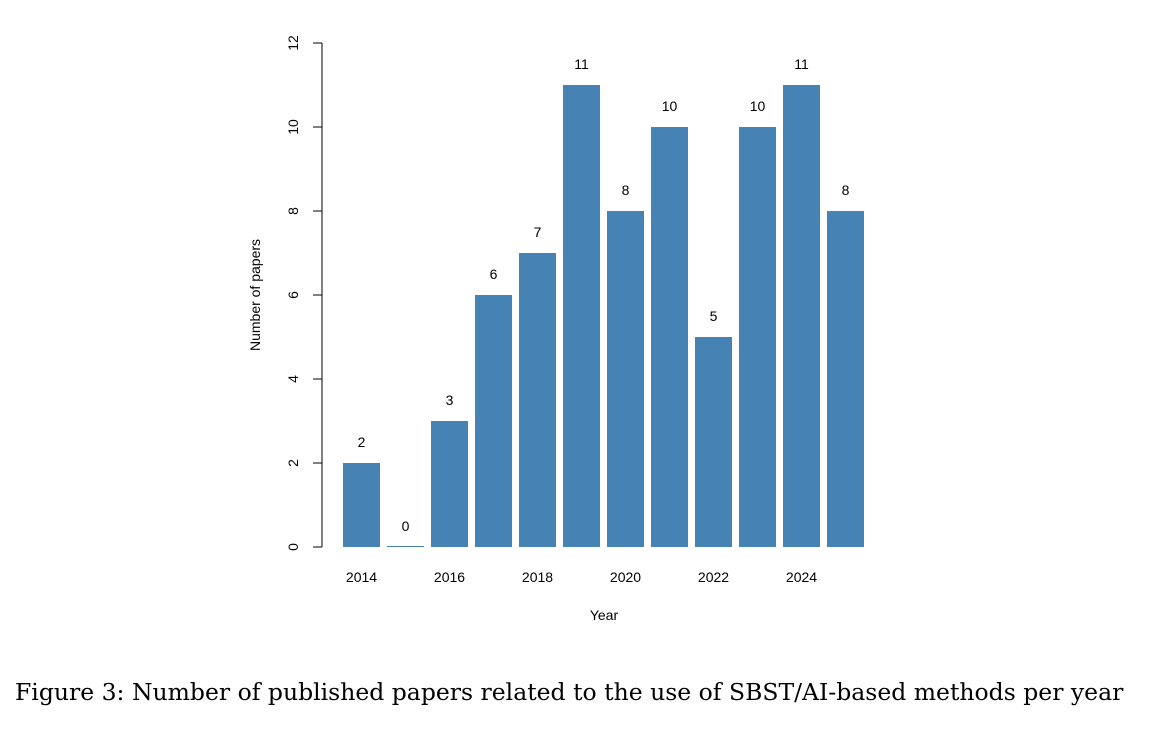  I want to click on data-label: 2, so click(362, 442).